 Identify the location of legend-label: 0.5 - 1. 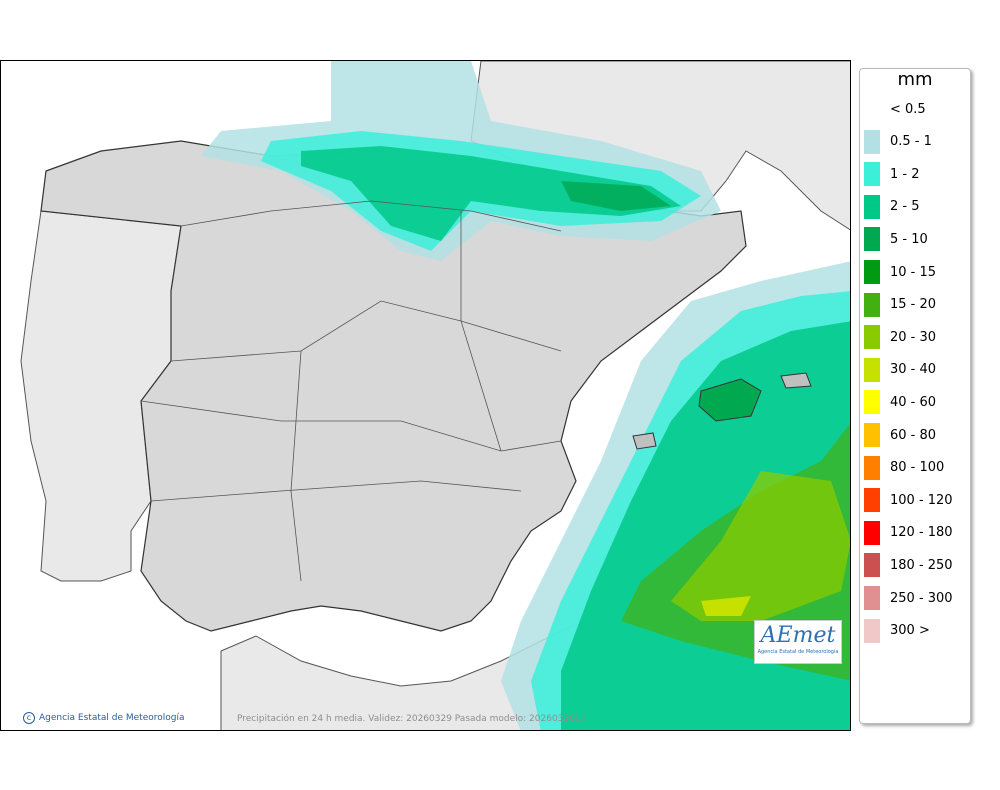
(911, 142).